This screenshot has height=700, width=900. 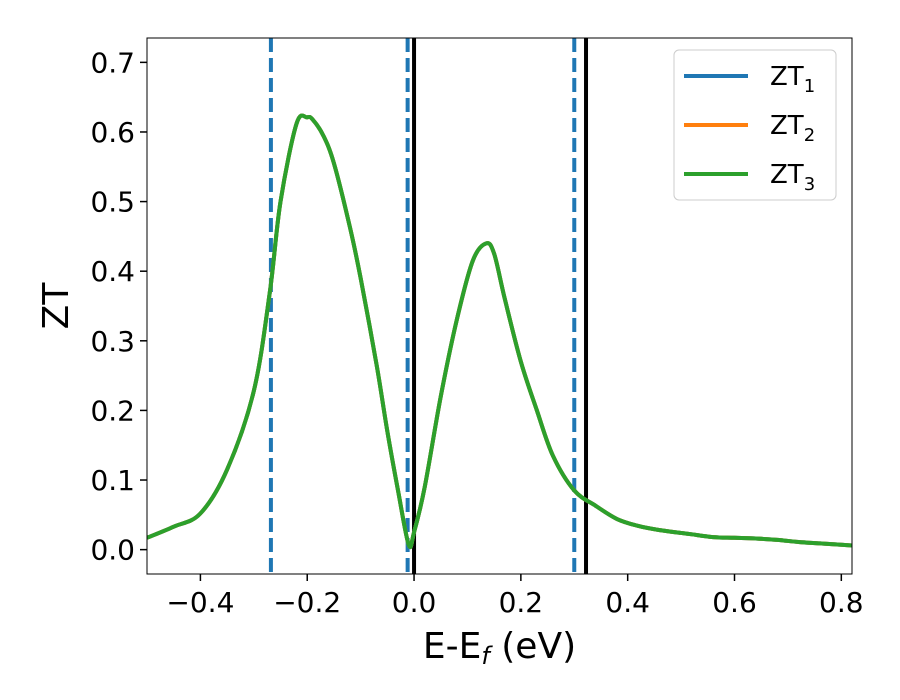 What do you see at coordinates (792, 79) in the screenshot?
I see `legend-label-1: ZT1` at bounding box center [792, 79].